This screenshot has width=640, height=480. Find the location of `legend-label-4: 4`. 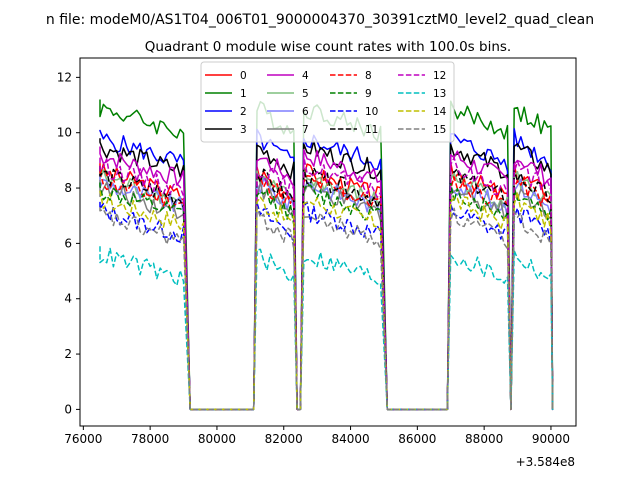

legend-label-4: 4 is located at coordinates (305, 76).